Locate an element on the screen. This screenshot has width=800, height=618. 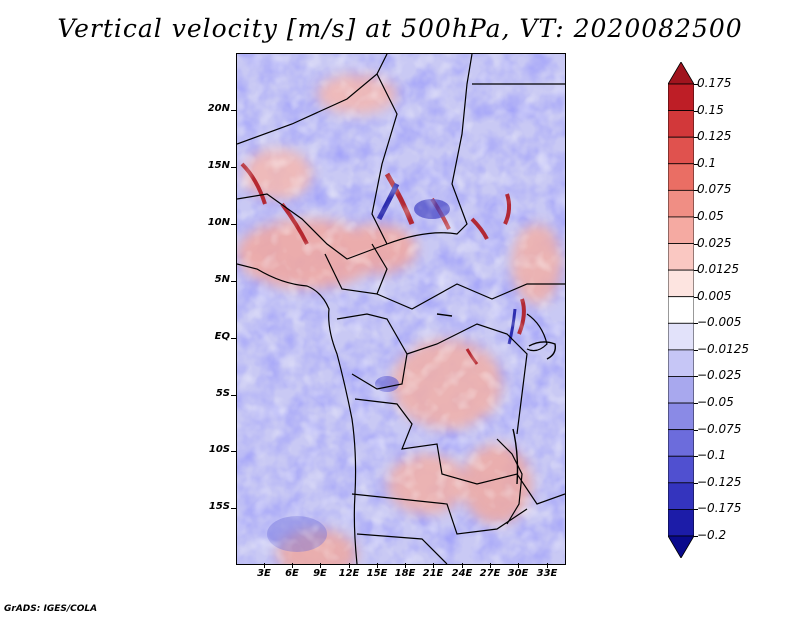
lat-tick-label: 20N is located at coordinates (218, 108).